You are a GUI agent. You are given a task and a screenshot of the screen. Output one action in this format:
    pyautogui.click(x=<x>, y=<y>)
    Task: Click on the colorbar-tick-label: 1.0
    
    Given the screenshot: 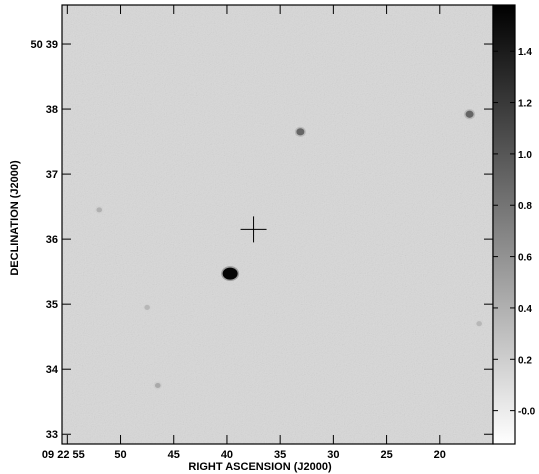 What is the action you would take?
    pyautogui.click(x=525, y=155)
    